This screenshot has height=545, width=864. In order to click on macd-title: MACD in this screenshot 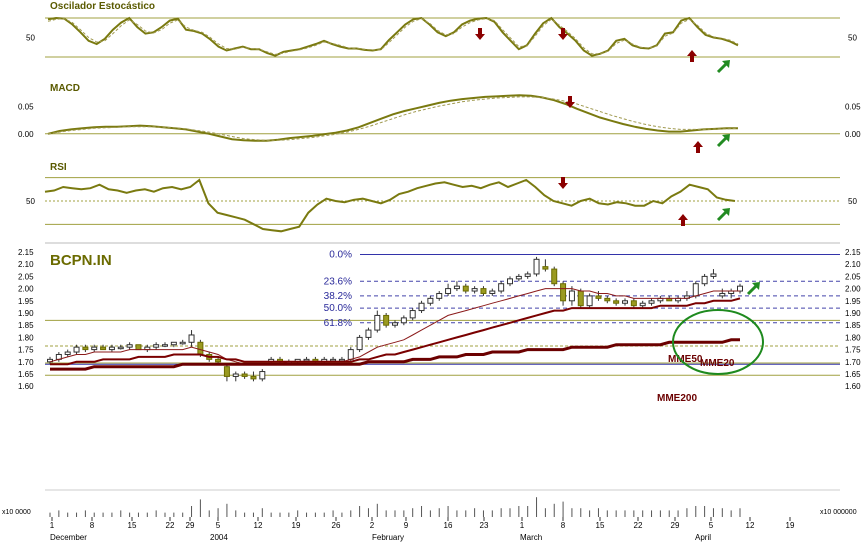, I will do `click(65, 88)`.